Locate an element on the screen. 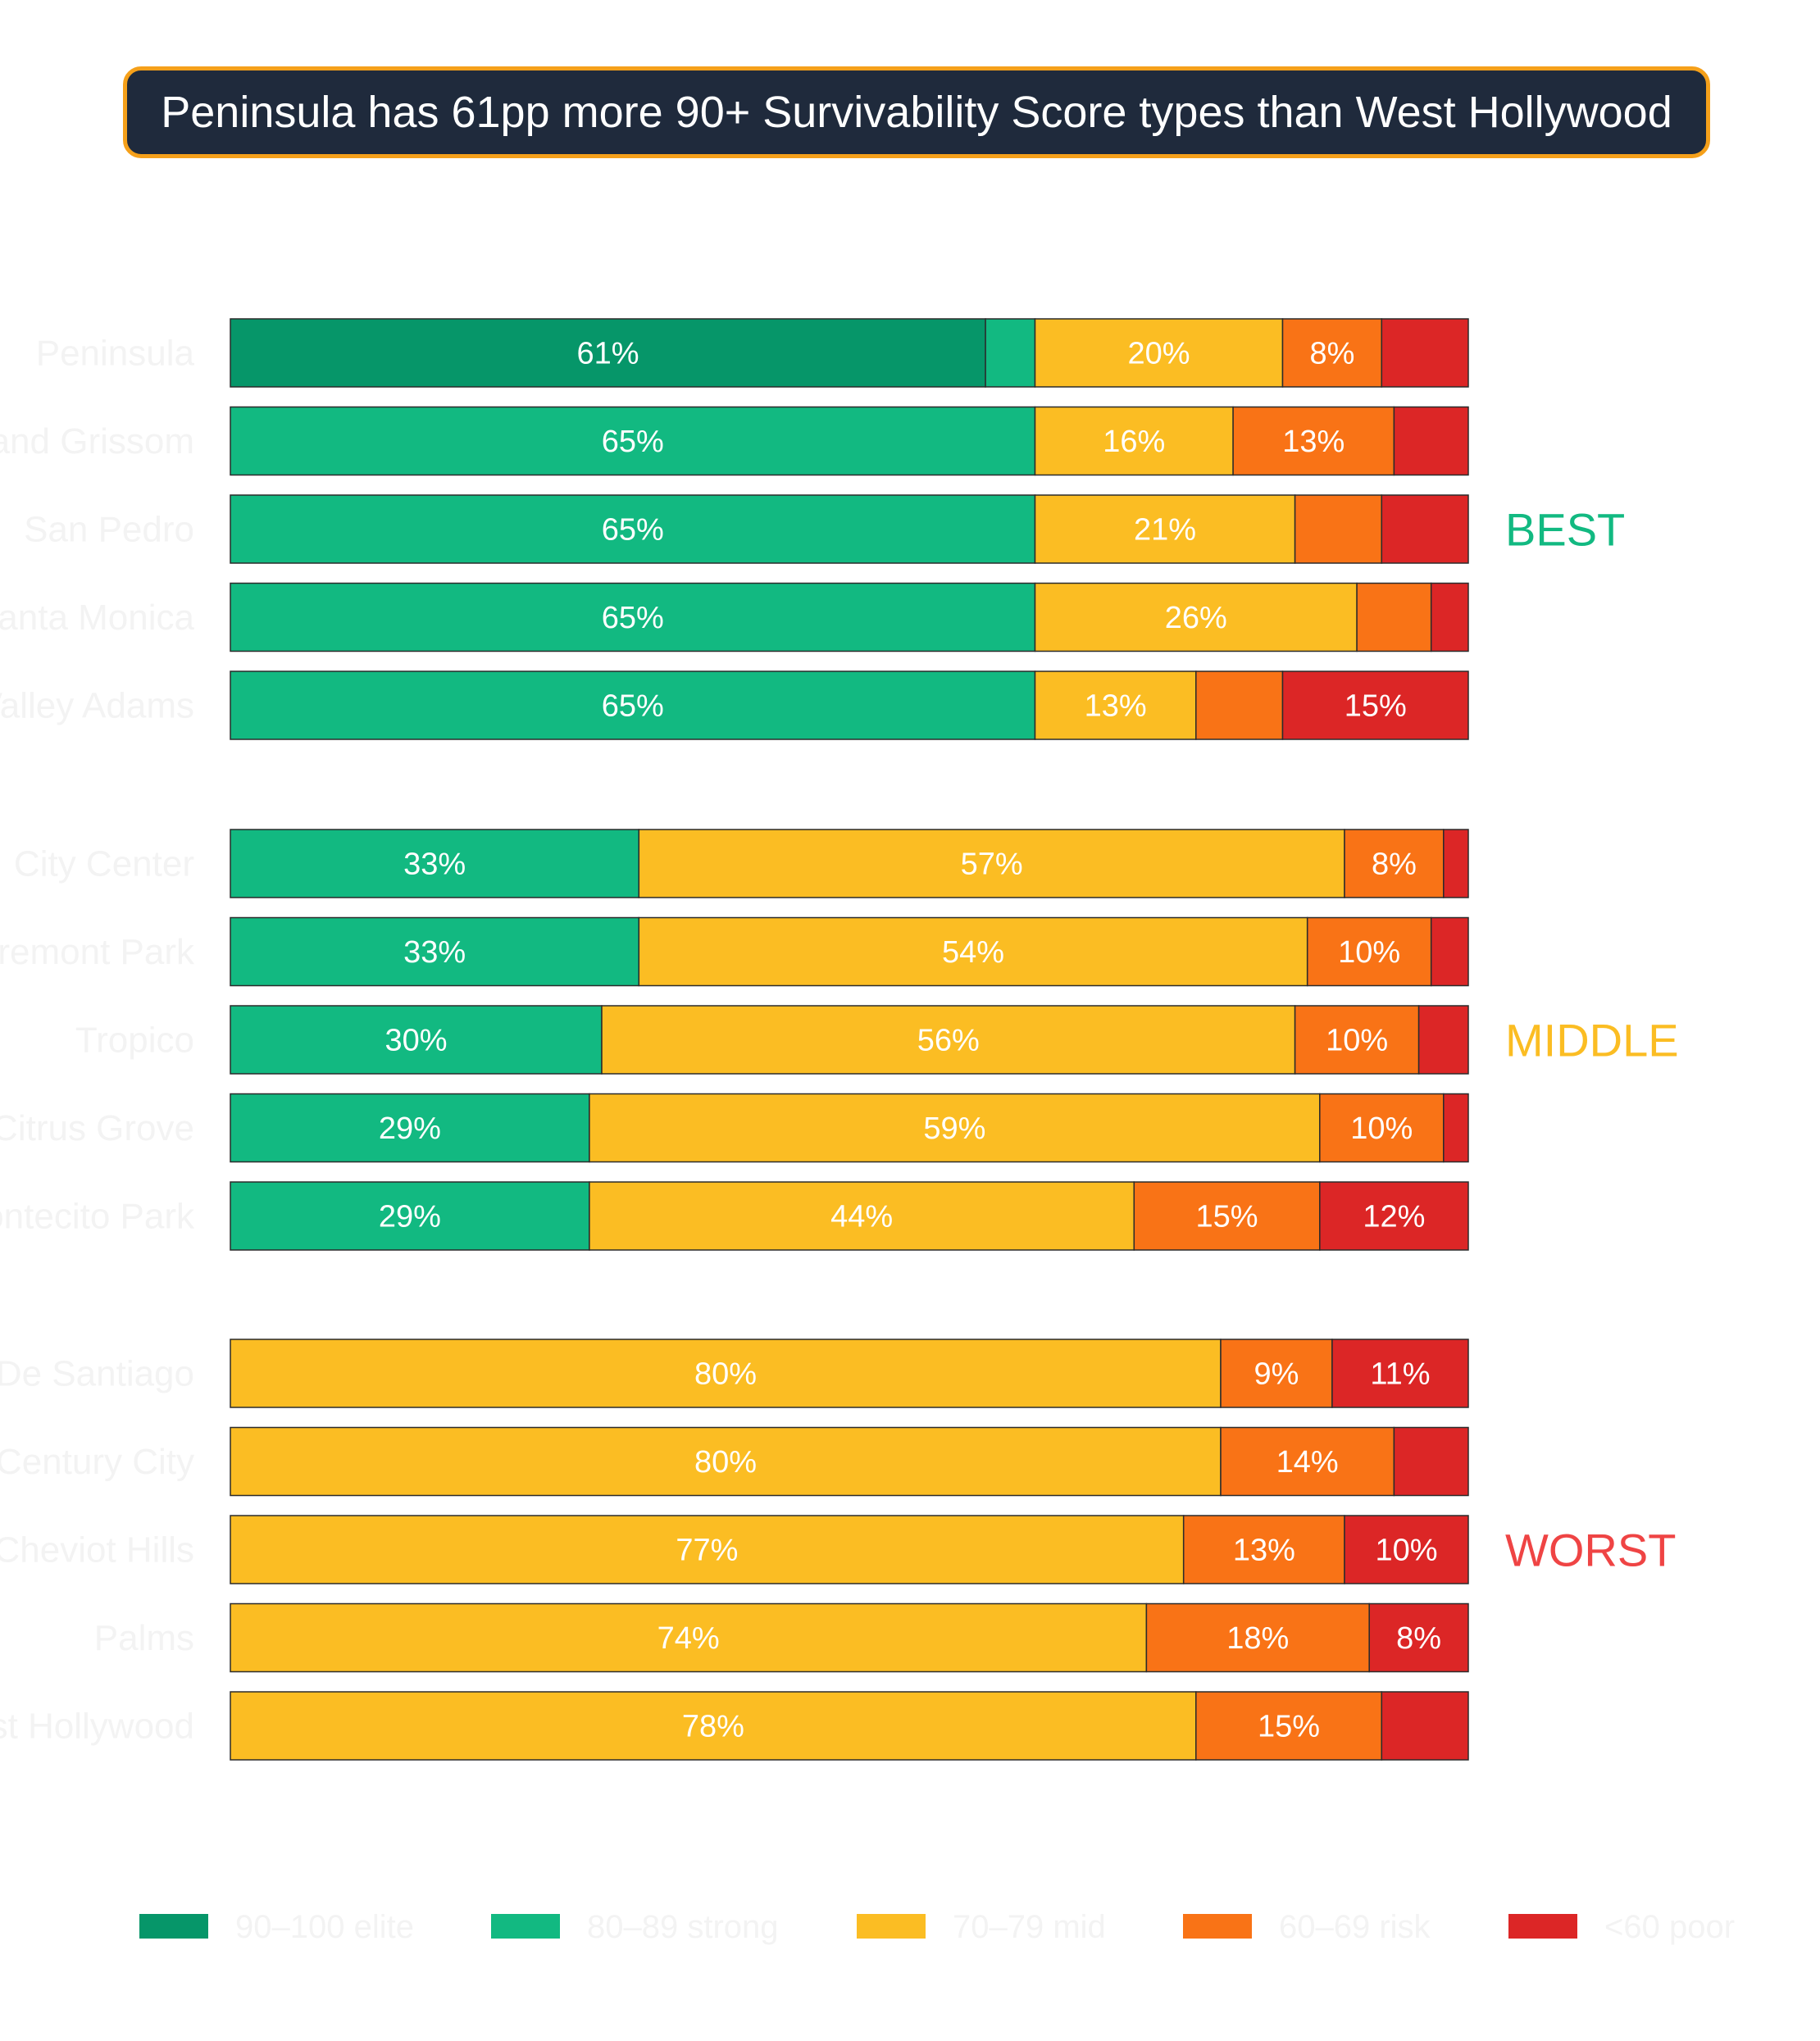 The width and height of the screenshot is (1820, 2041). data-label: 14% is located at coordinates (1307, 1462).